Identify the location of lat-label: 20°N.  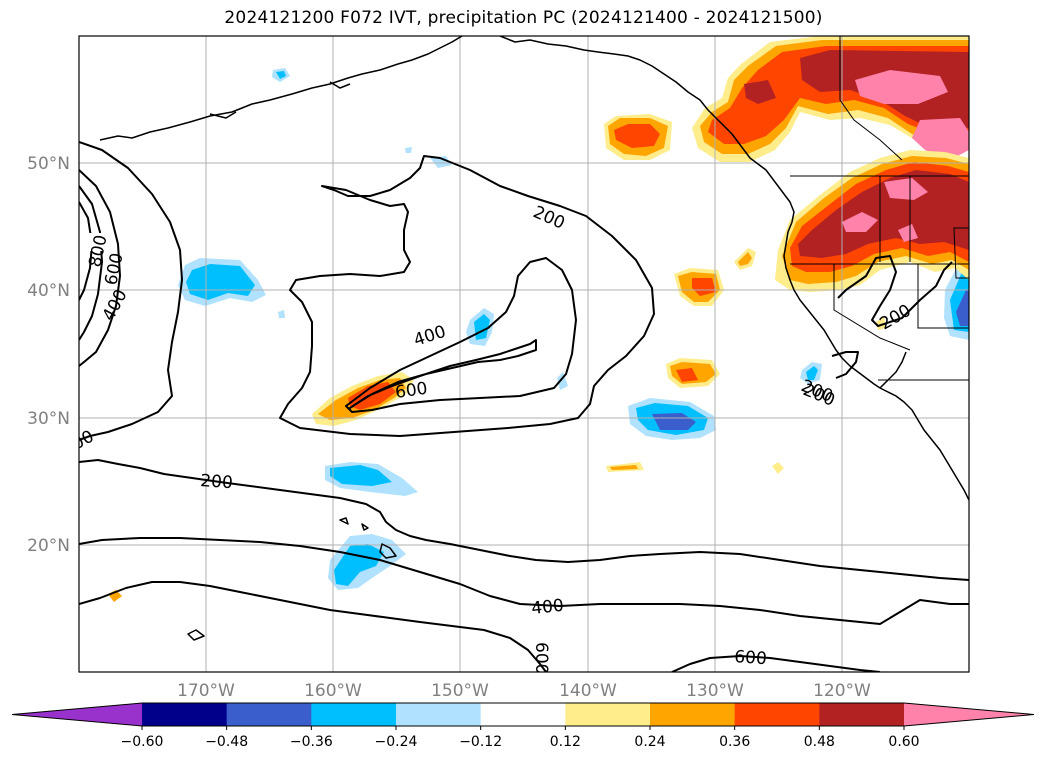
(48, 546).